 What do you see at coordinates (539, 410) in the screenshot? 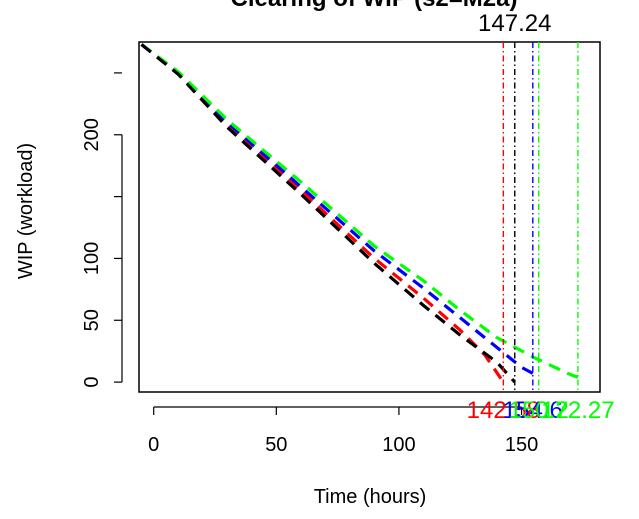
I see `vline-label-3: 150.2` at bounding box center [539, 410].